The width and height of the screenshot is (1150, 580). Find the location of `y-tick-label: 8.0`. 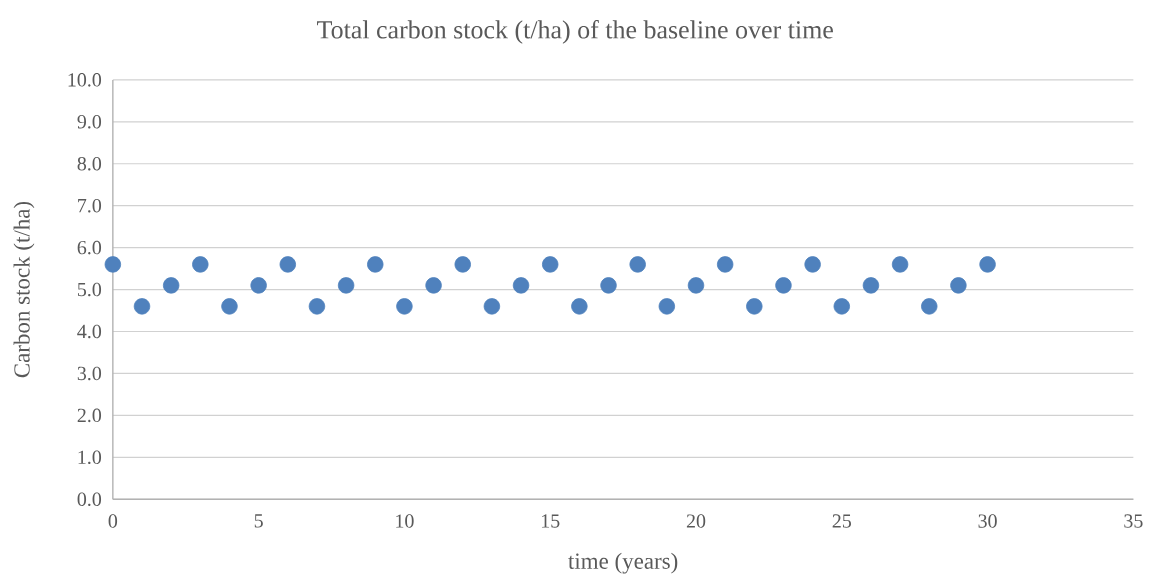

y-tick-label: 8.0 is located at coordinates (89, 163).